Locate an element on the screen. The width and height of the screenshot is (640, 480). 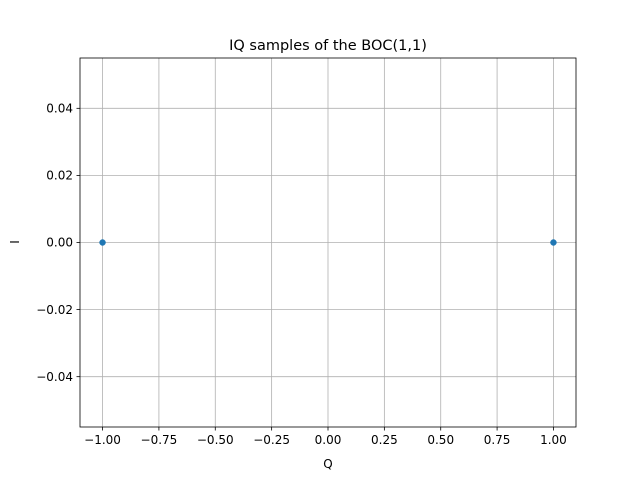
y-tick-label: −0.04 is located at coordinates (54, 377).